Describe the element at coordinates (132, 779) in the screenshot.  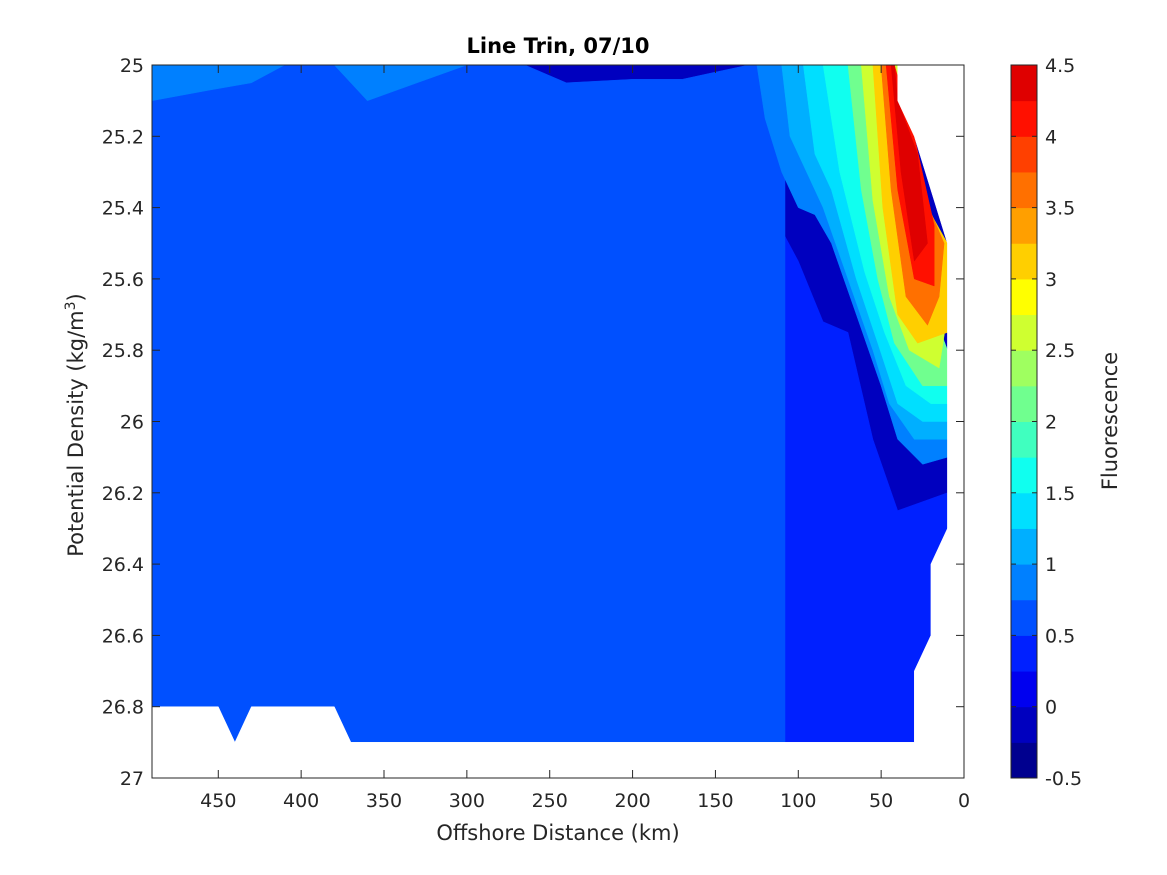
I see `y-tick-label: 27` at that location.